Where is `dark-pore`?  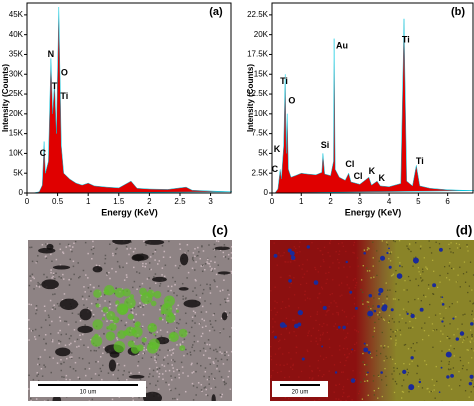 dark-pore is located at coordinates (138, 258).